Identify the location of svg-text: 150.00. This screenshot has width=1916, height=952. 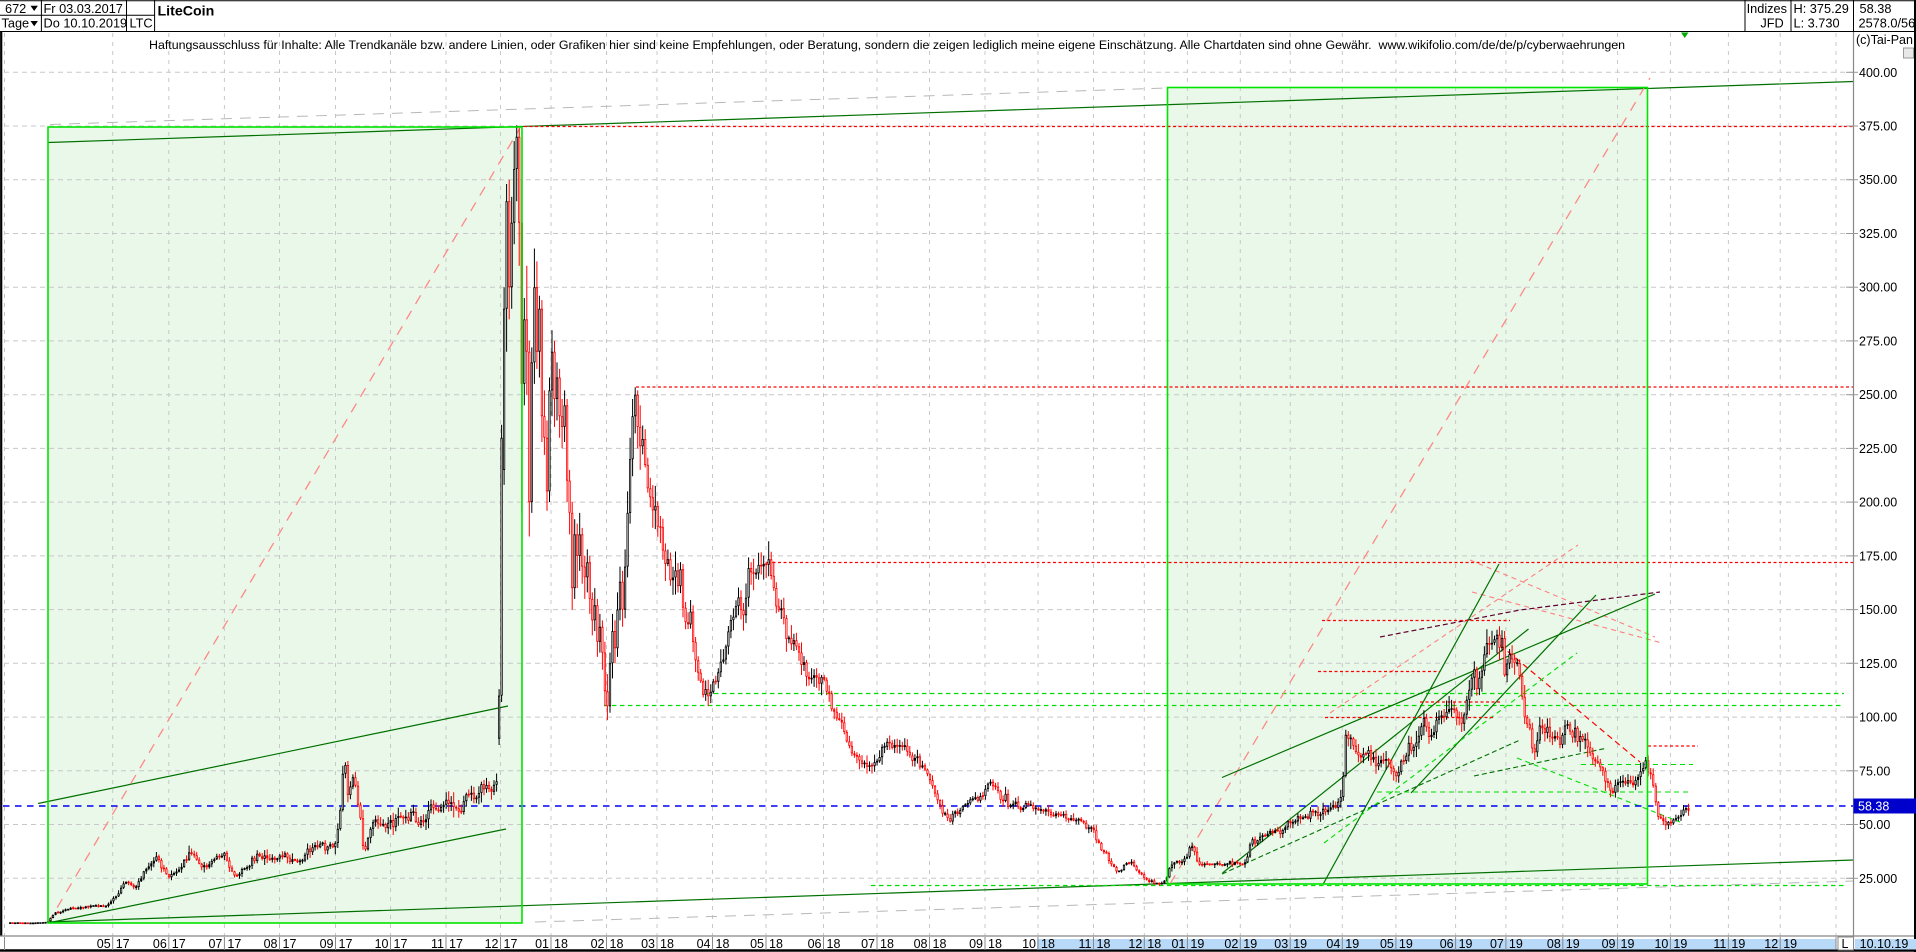
(1878, 610).